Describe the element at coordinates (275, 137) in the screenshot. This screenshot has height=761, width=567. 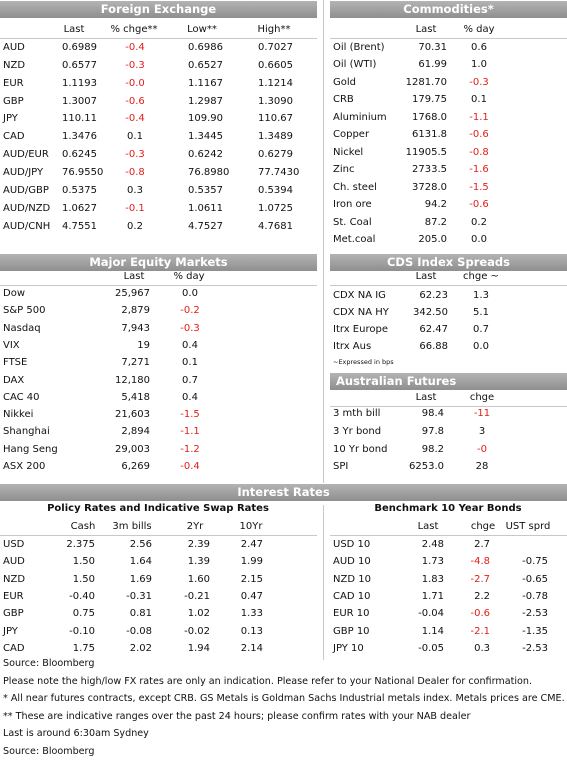
I see `cell-value: 1.3489` at that location.